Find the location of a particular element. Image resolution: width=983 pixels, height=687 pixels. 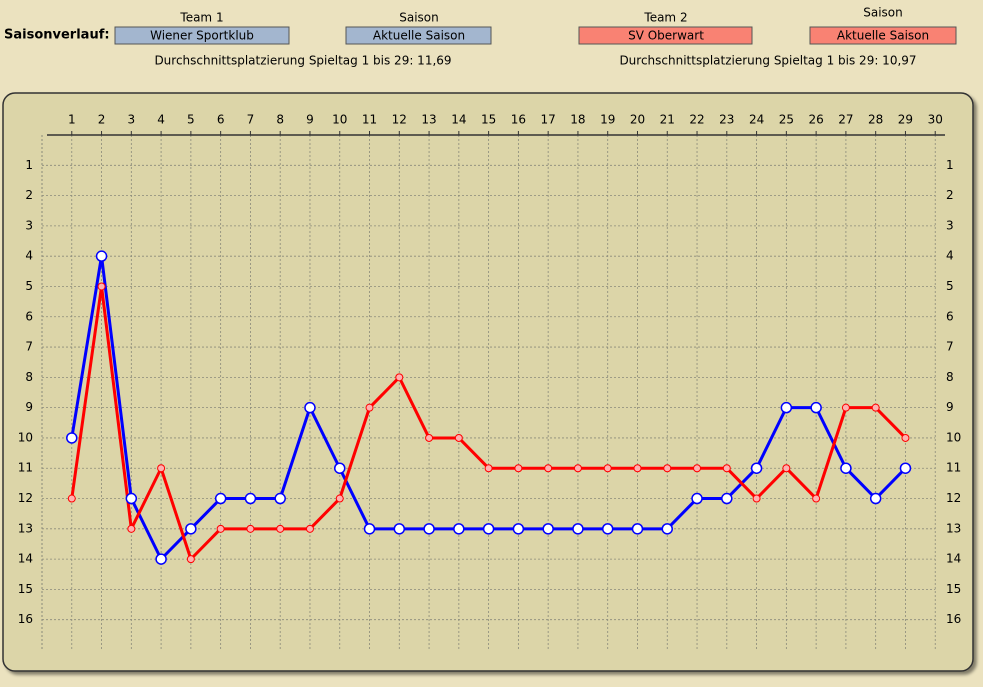

y-tick-label: 7 is located at coordinates (29, 347).